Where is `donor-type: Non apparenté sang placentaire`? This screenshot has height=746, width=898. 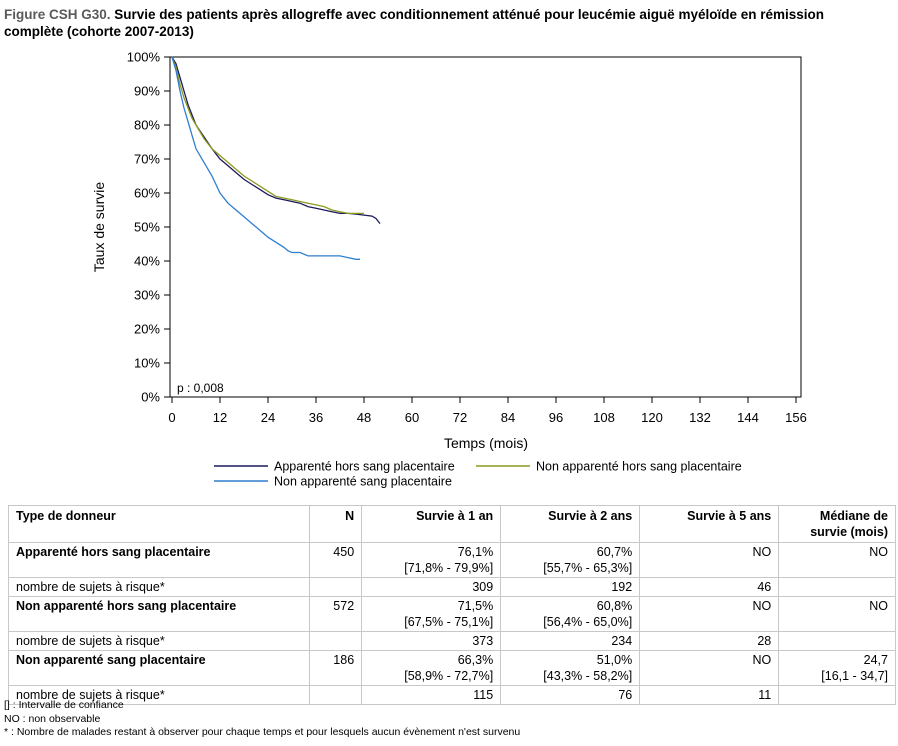
donor-type: Non apparenté sang placentaire is located at coordinates (159, 668).